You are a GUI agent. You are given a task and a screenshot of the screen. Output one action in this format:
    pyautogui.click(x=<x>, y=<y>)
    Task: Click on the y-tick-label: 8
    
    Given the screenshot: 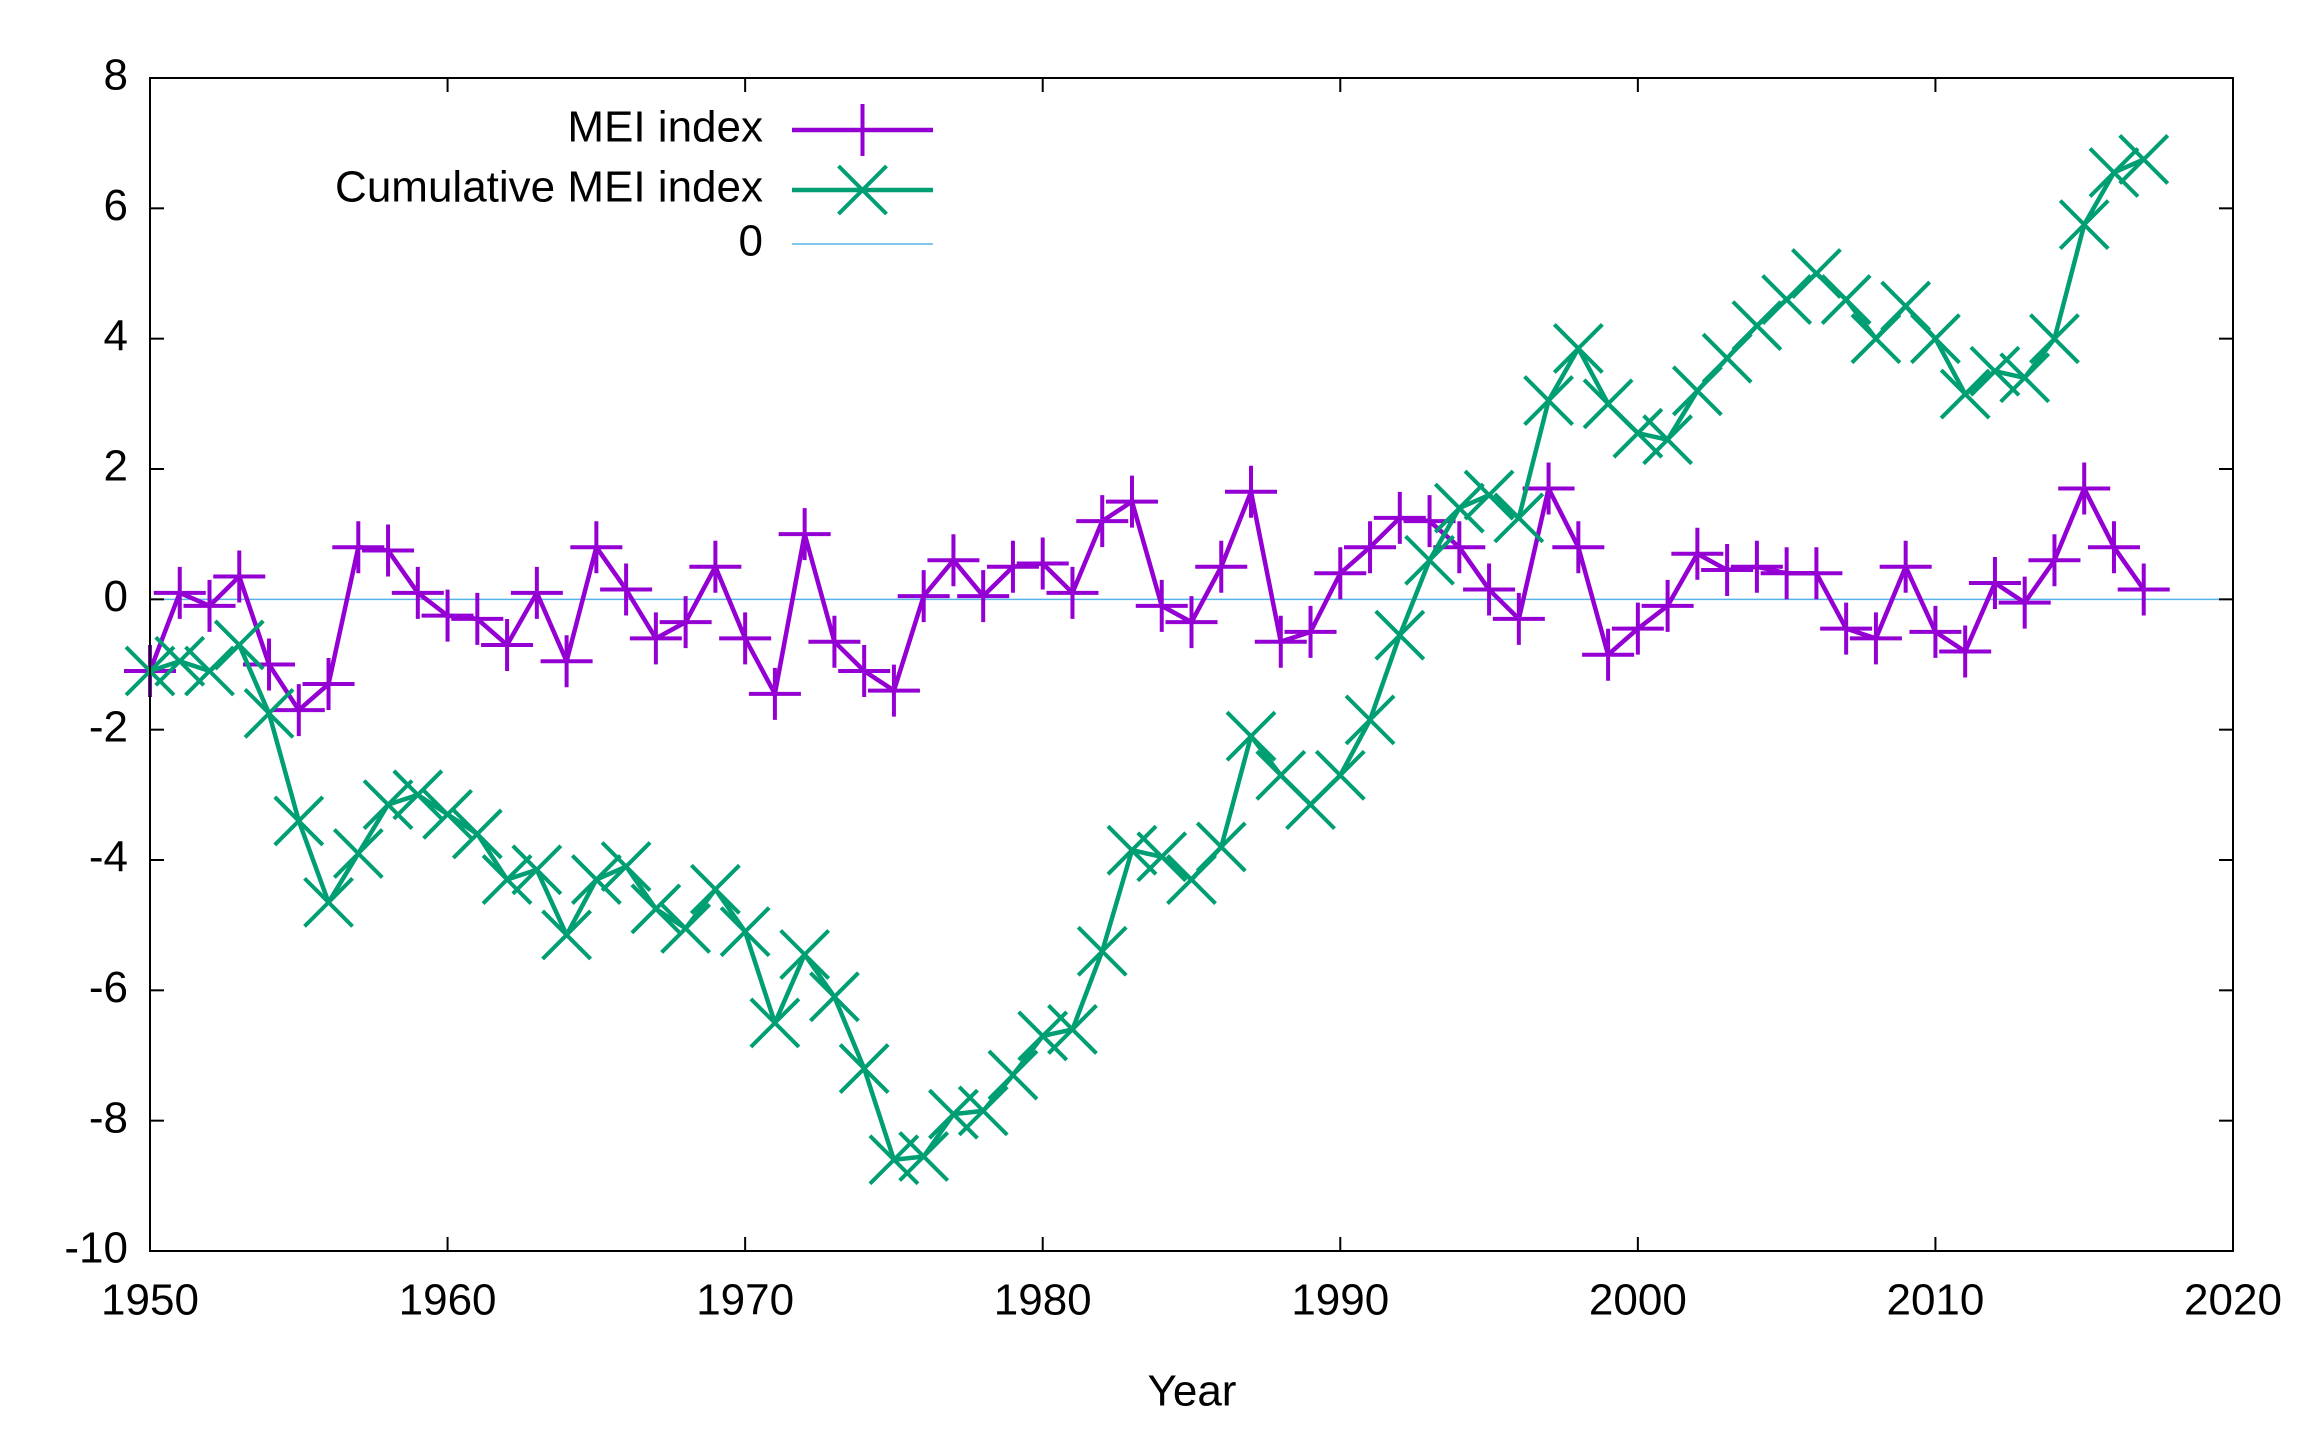 What is the action you would take?
    pyautogui.click(x=116, y=75)
    